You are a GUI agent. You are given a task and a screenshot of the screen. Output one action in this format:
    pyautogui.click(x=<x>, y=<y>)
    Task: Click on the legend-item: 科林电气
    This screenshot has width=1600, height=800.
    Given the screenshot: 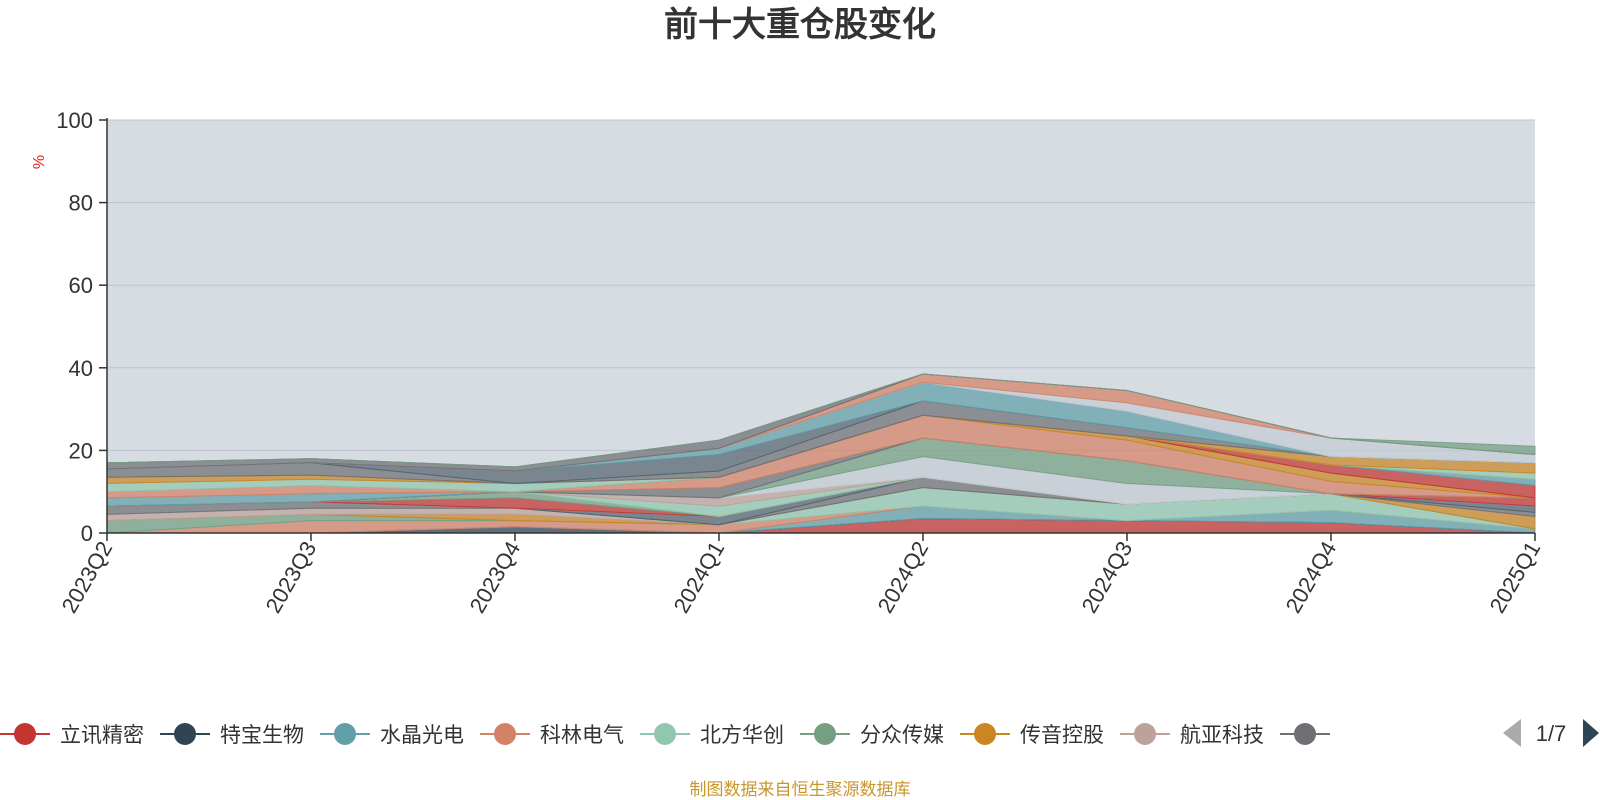 What is the action you would take?
    pyautogui.click(x=552, y=735)
    